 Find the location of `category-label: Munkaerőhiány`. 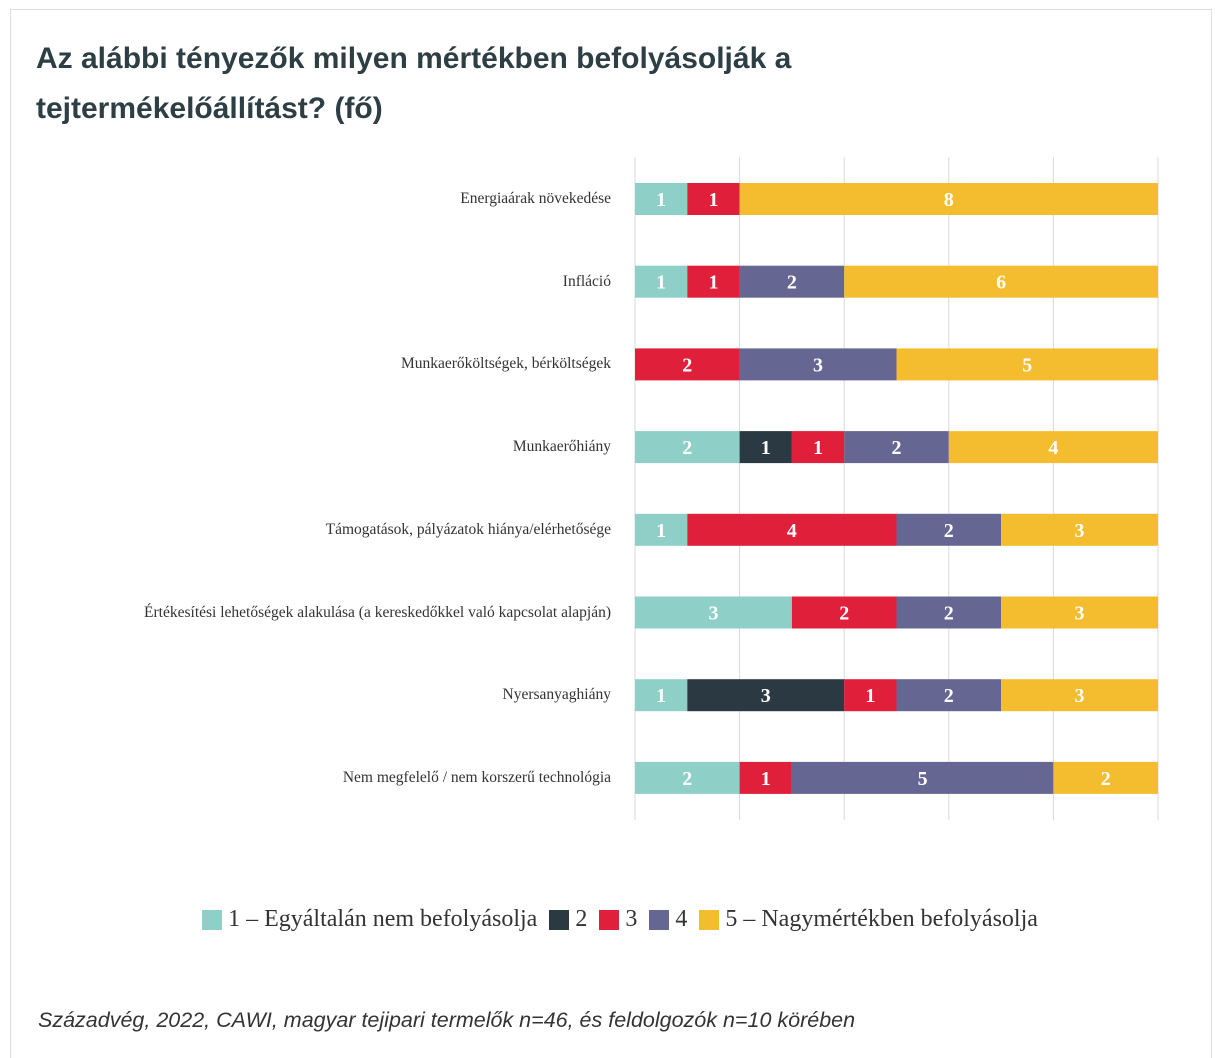

category-label: Munkaerőhiány is located at coordinates (561, 447).